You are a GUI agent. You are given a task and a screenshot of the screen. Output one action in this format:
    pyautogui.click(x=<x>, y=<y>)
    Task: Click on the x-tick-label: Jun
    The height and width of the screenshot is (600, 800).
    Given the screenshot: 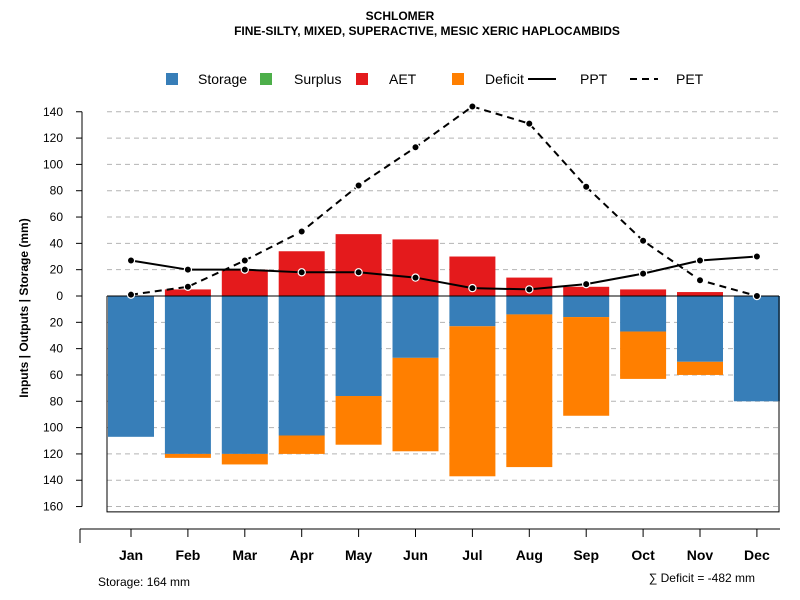 What is the action you would take?
    pyautogui.click(x=415, y=555)
    